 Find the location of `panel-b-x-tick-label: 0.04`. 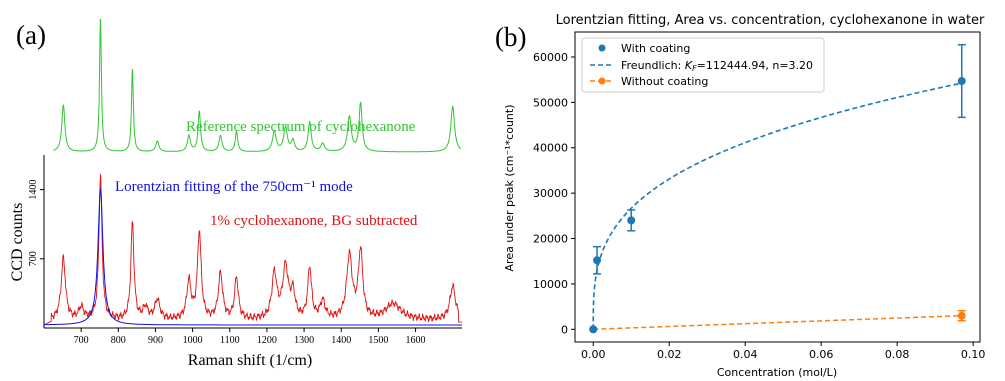

panel-b-x-tick-label: 0.04 is located at coordinates (745, 354).